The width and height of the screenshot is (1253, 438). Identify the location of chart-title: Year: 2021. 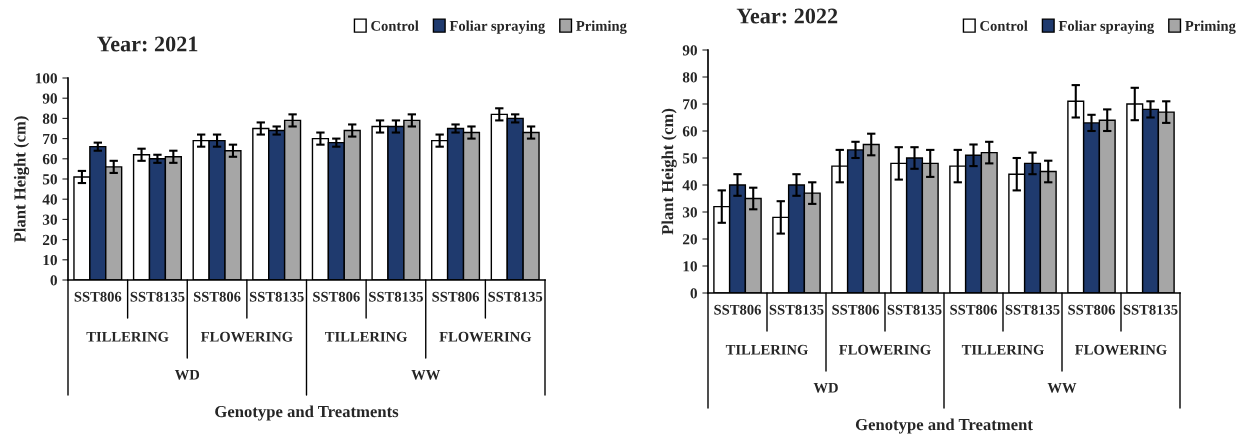
(147, 44).